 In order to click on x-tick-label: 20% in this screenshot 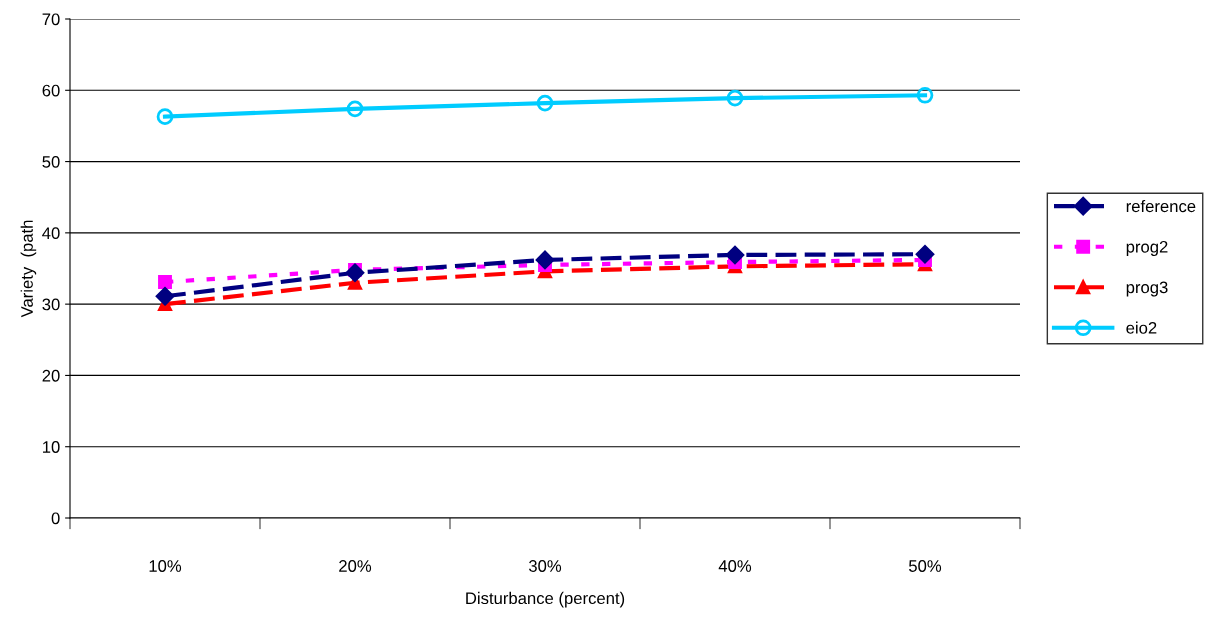, I will do `click(355, 566)`.